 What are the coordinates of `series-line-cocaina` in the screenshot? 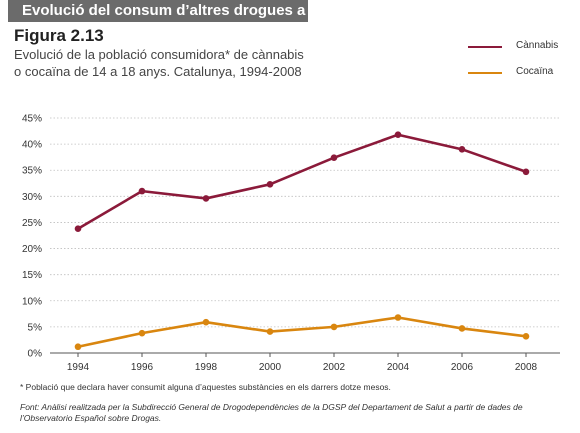 It's located at (302, 332).